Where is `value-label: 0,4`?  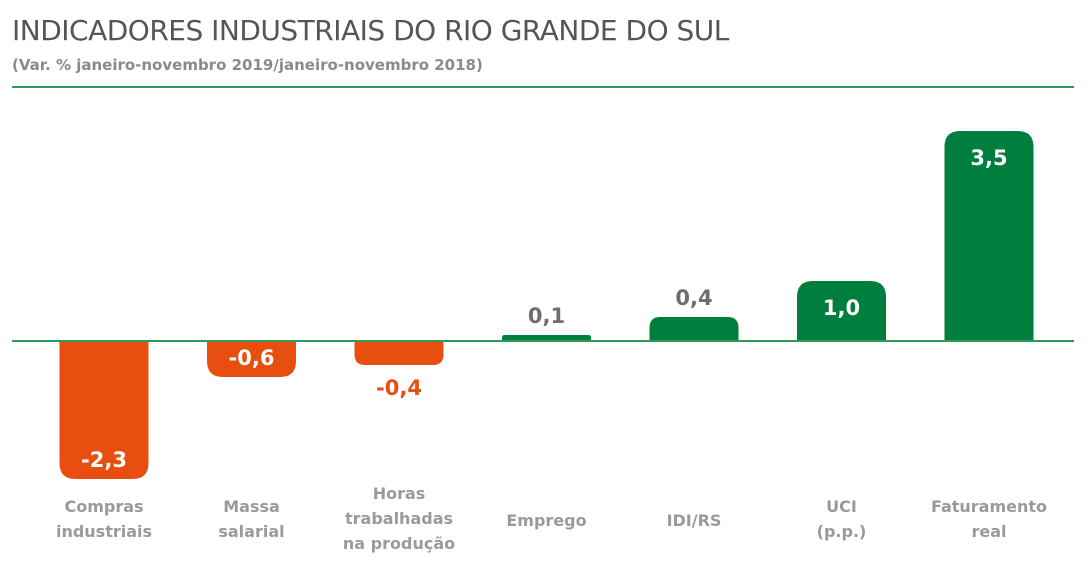 value-label: 0,4 is located at coordinates (693, 298).